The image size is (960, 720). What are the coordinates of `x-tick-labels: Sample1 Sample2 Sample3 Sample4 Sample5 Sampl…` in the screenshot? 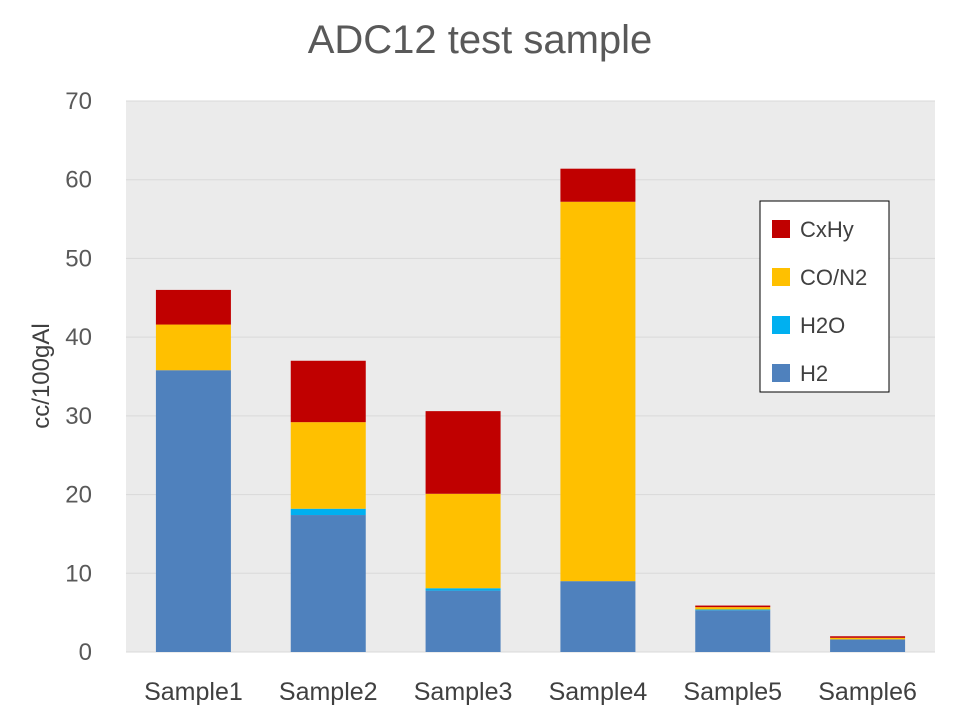 It's located at (530, 692).